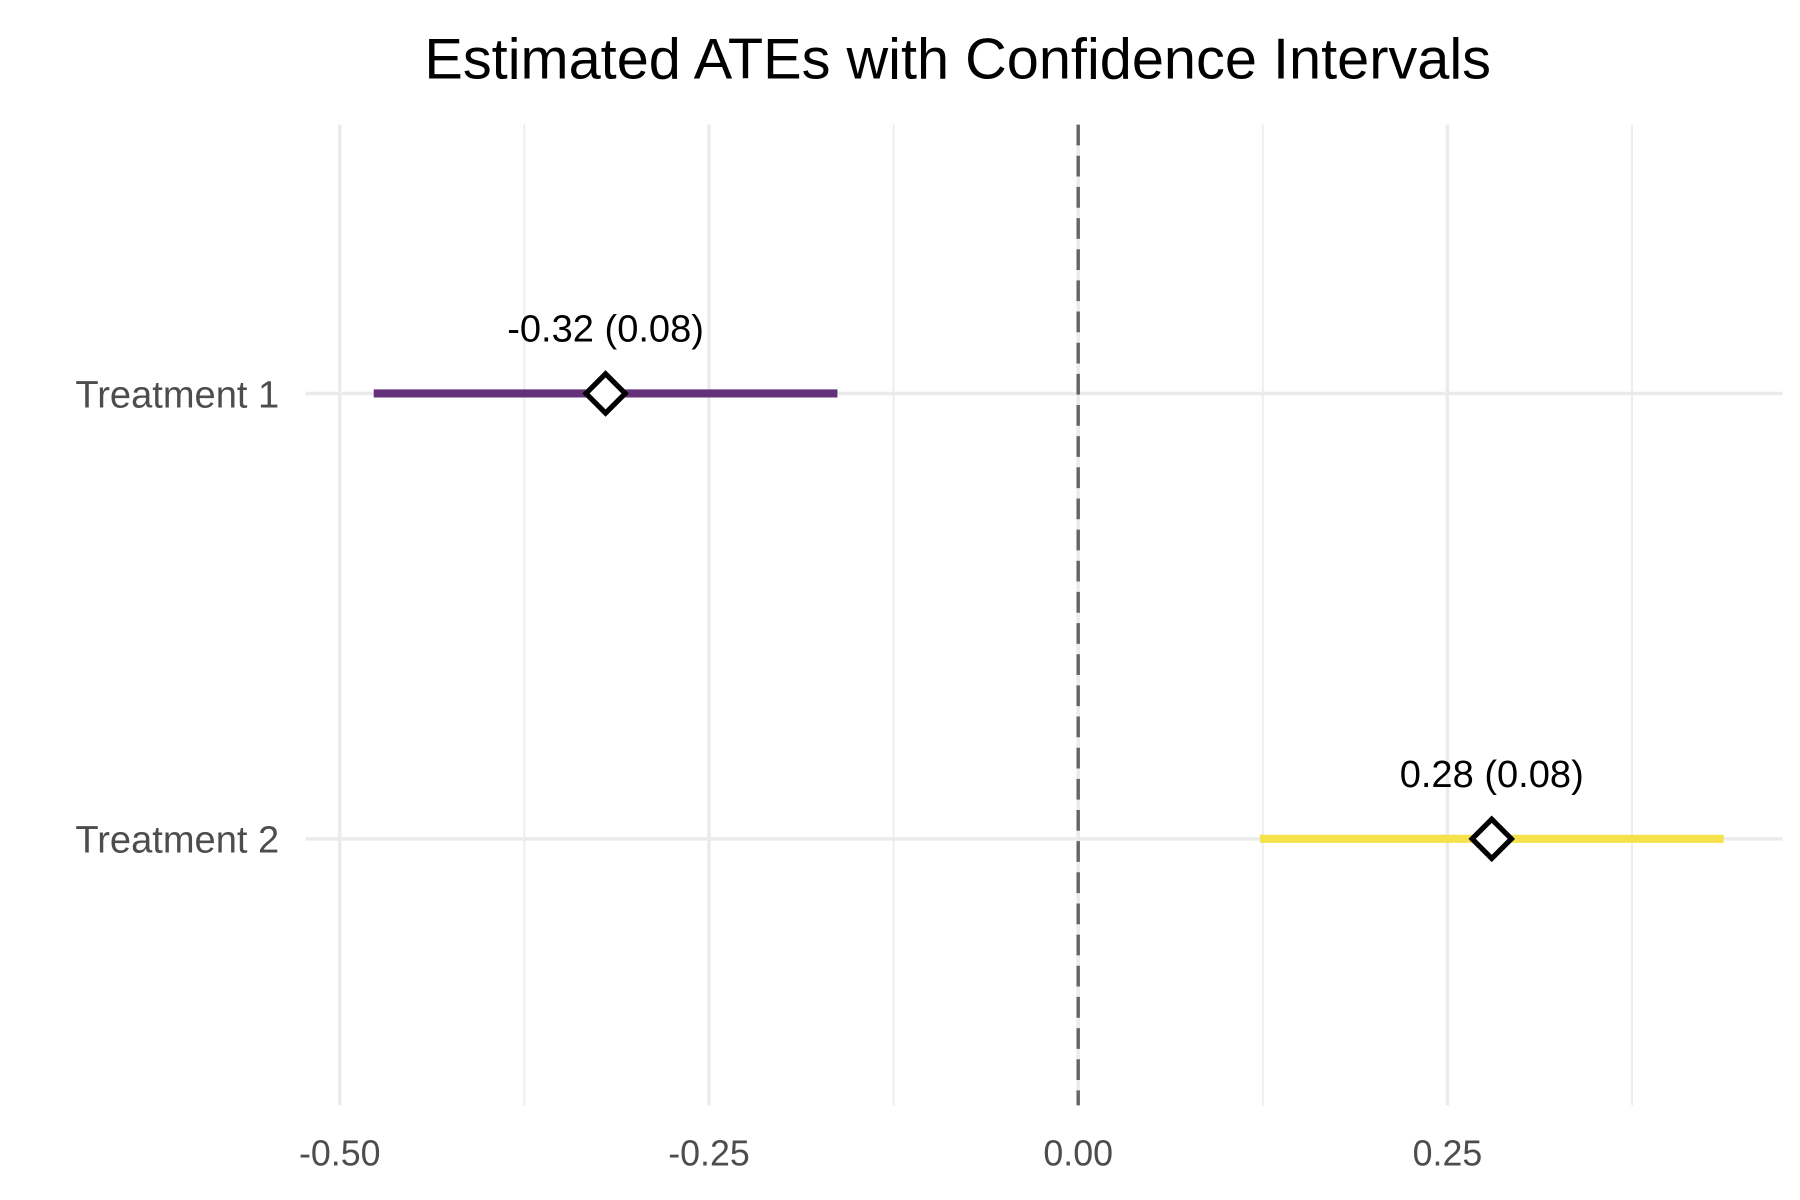  I want to click on y-tick-label: Treatment 1, so click(177, 395).